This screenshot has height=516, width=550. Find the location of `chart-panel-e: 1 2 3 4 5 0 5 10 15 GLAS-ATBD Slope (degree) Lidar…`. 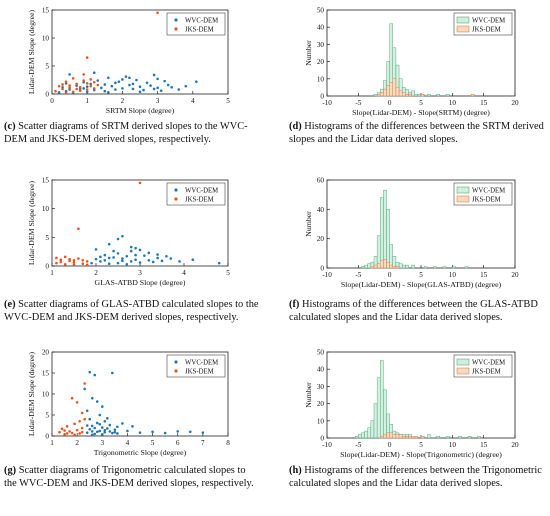

chart-panel-e: 1 2 3 4 5 0 5 10 15 GLAS-ATBD Slope (degree) Lidar… is located at coordinates (132, 235).